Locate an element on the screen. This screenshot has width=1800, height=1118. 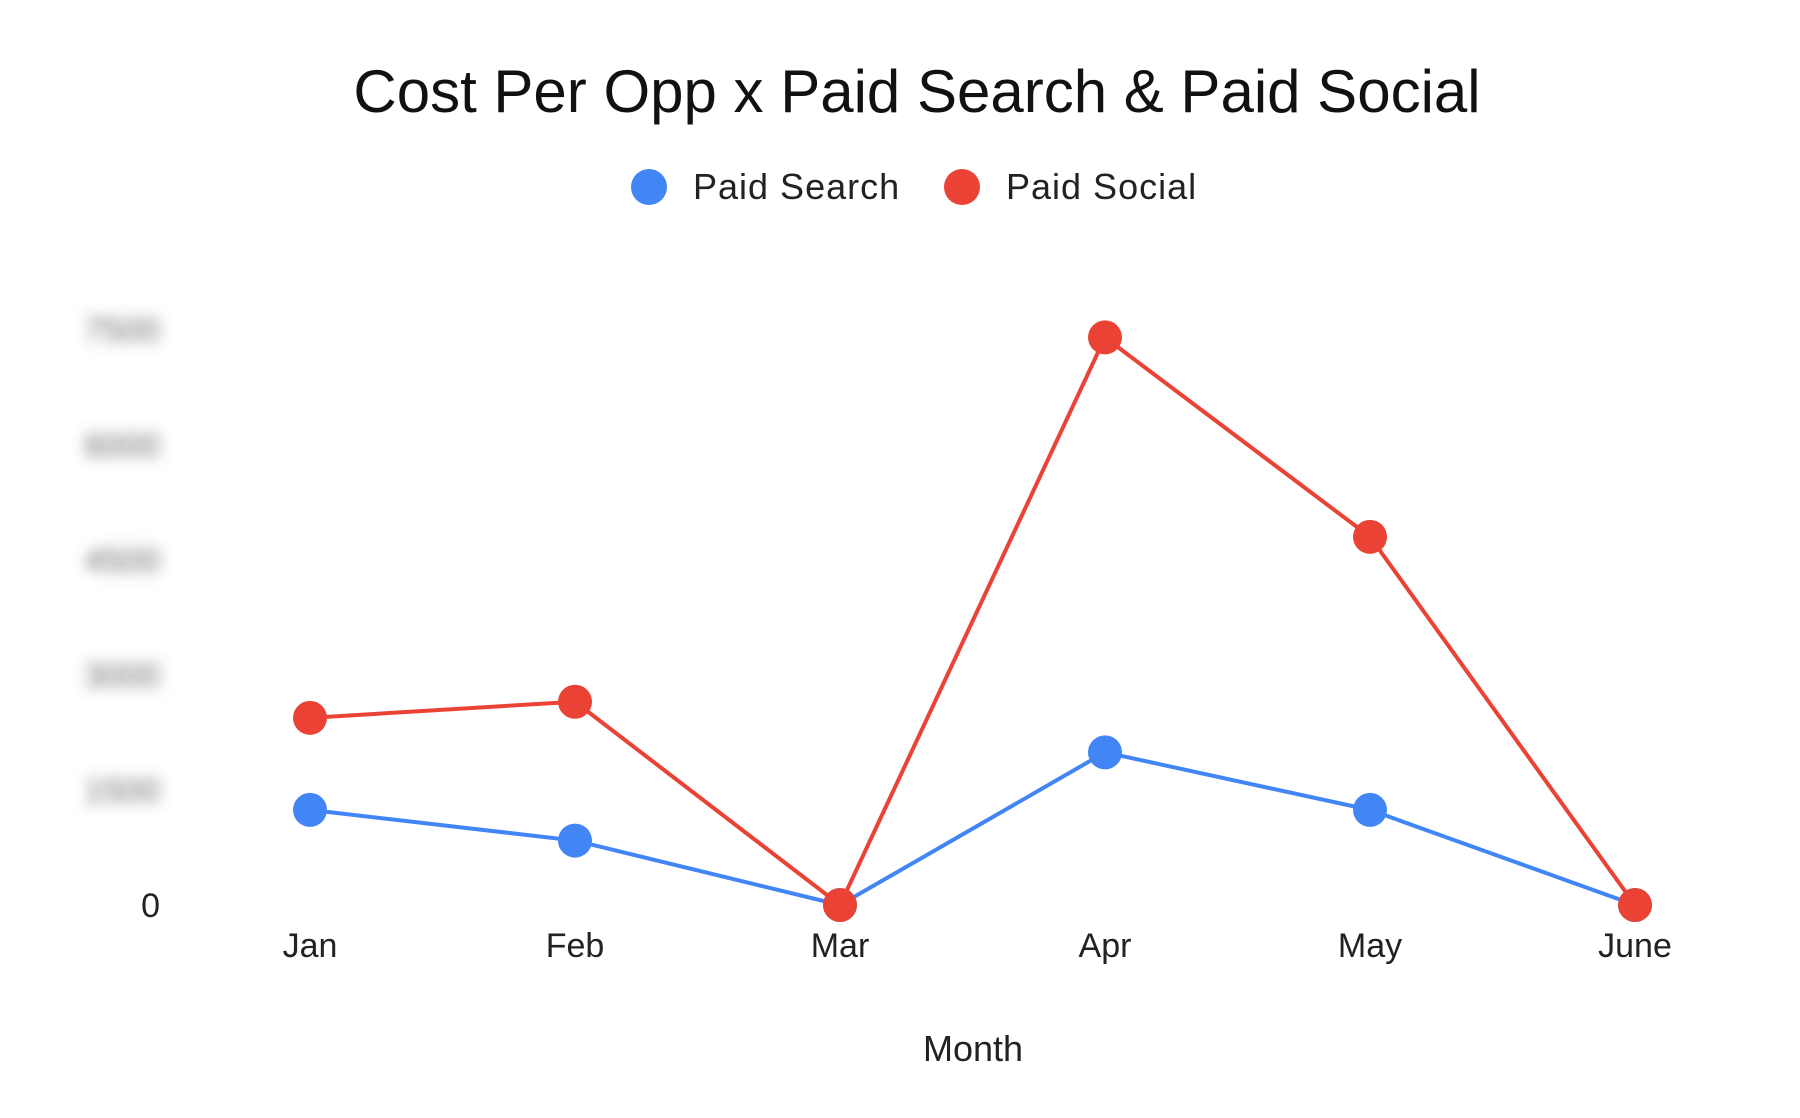
y-tick-label: 7500 is located at coordinates (122, 331).